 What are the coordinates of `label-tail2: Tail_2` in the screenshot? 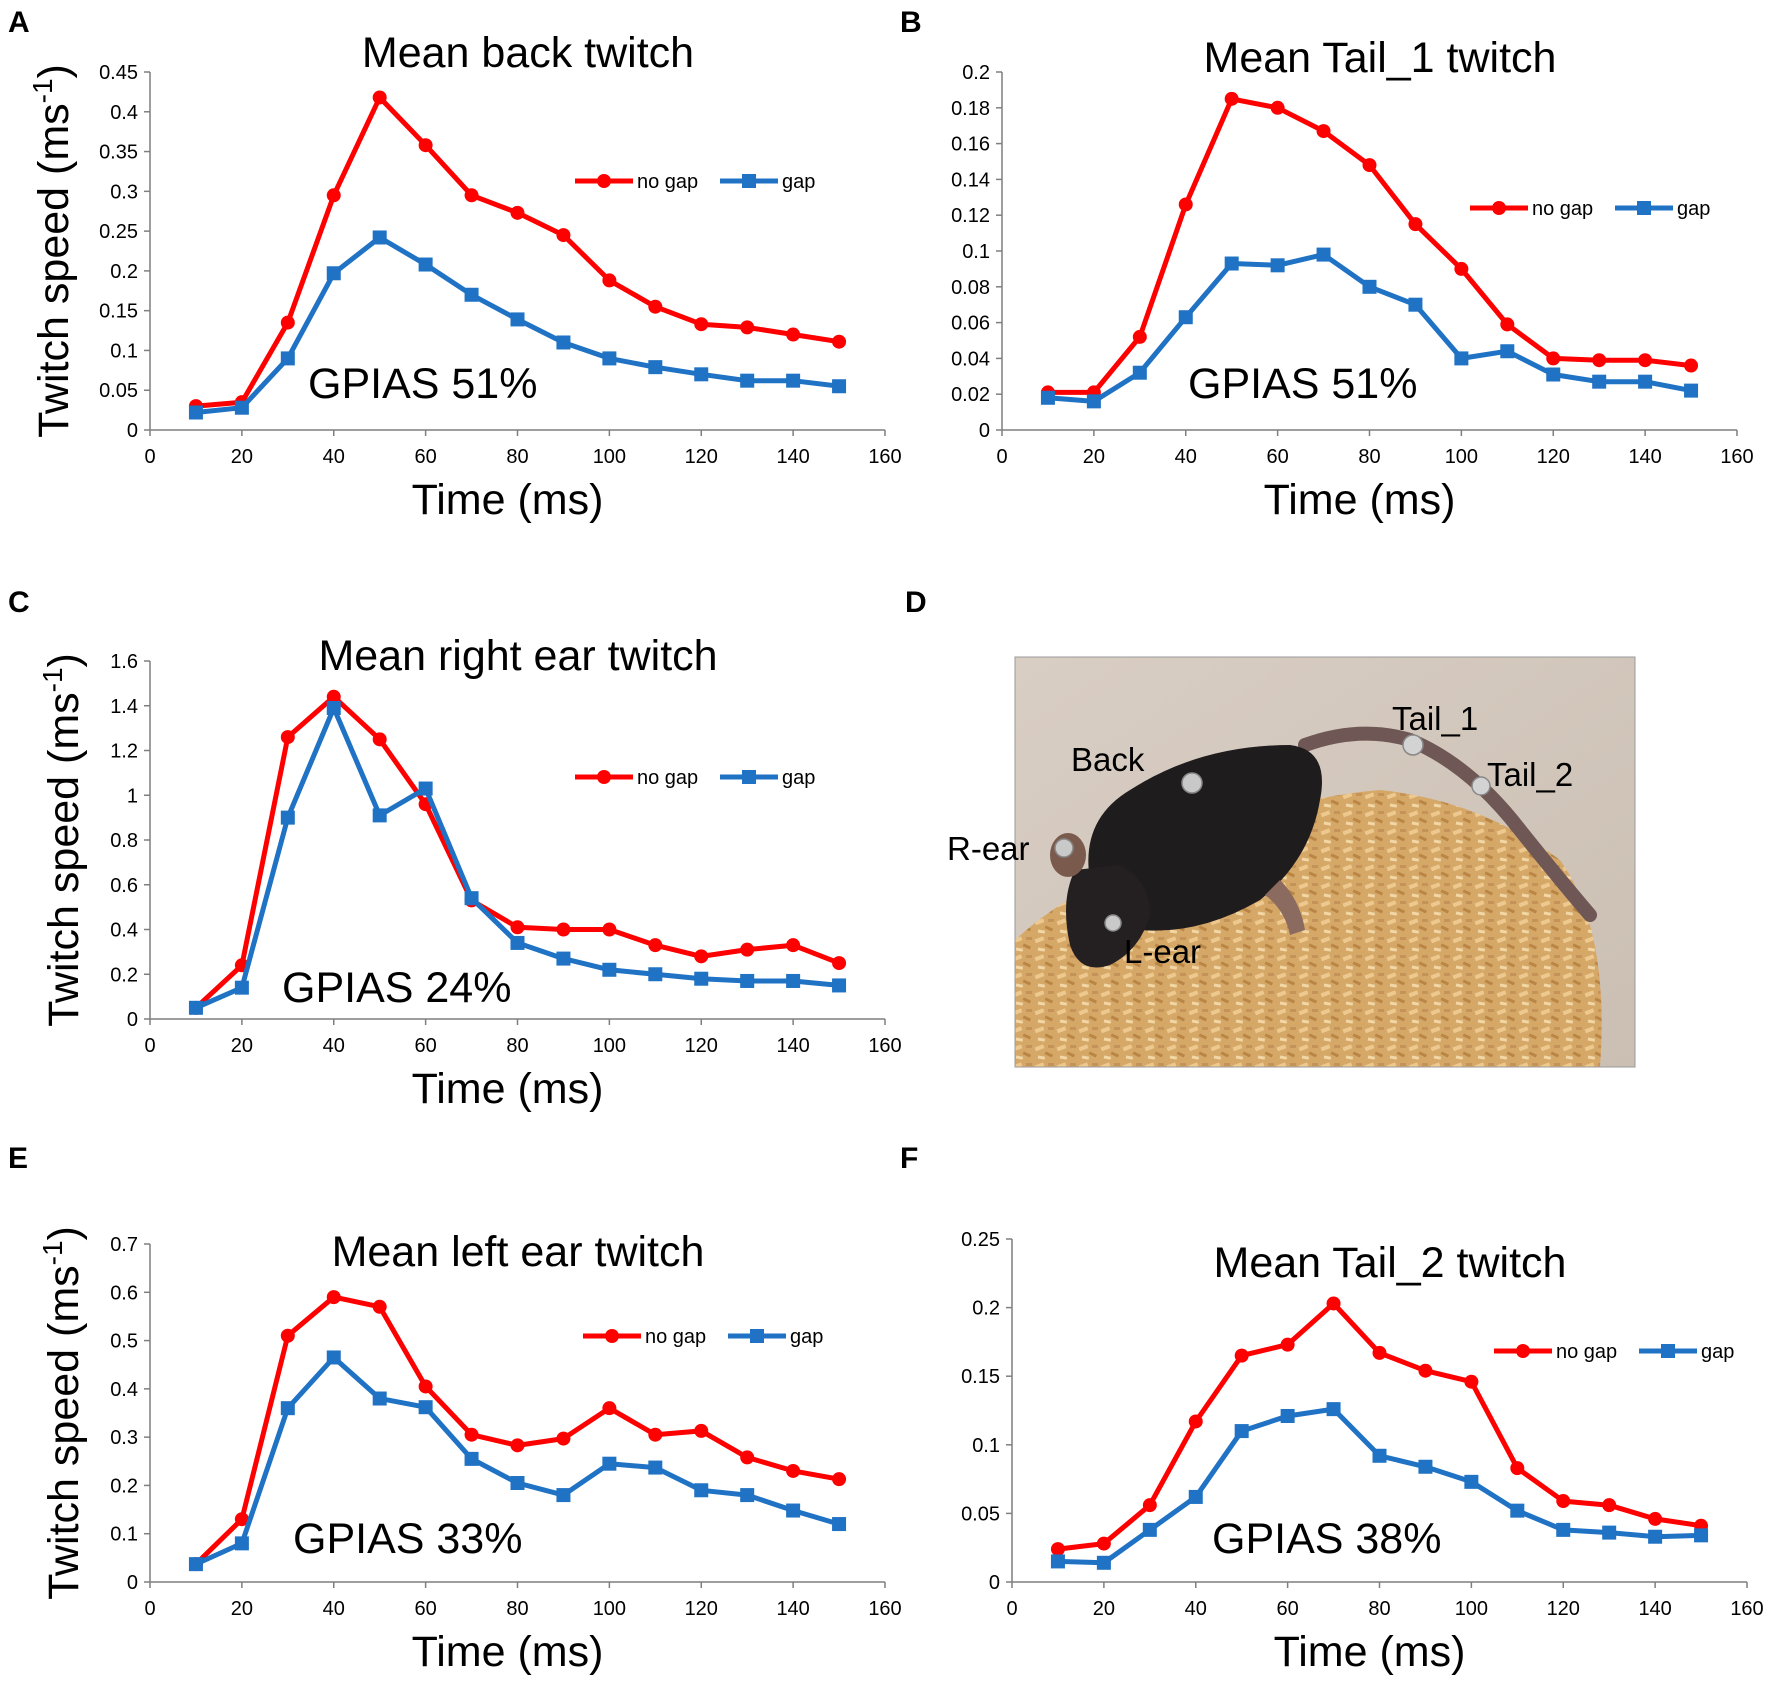 It's located at (1530, 774).